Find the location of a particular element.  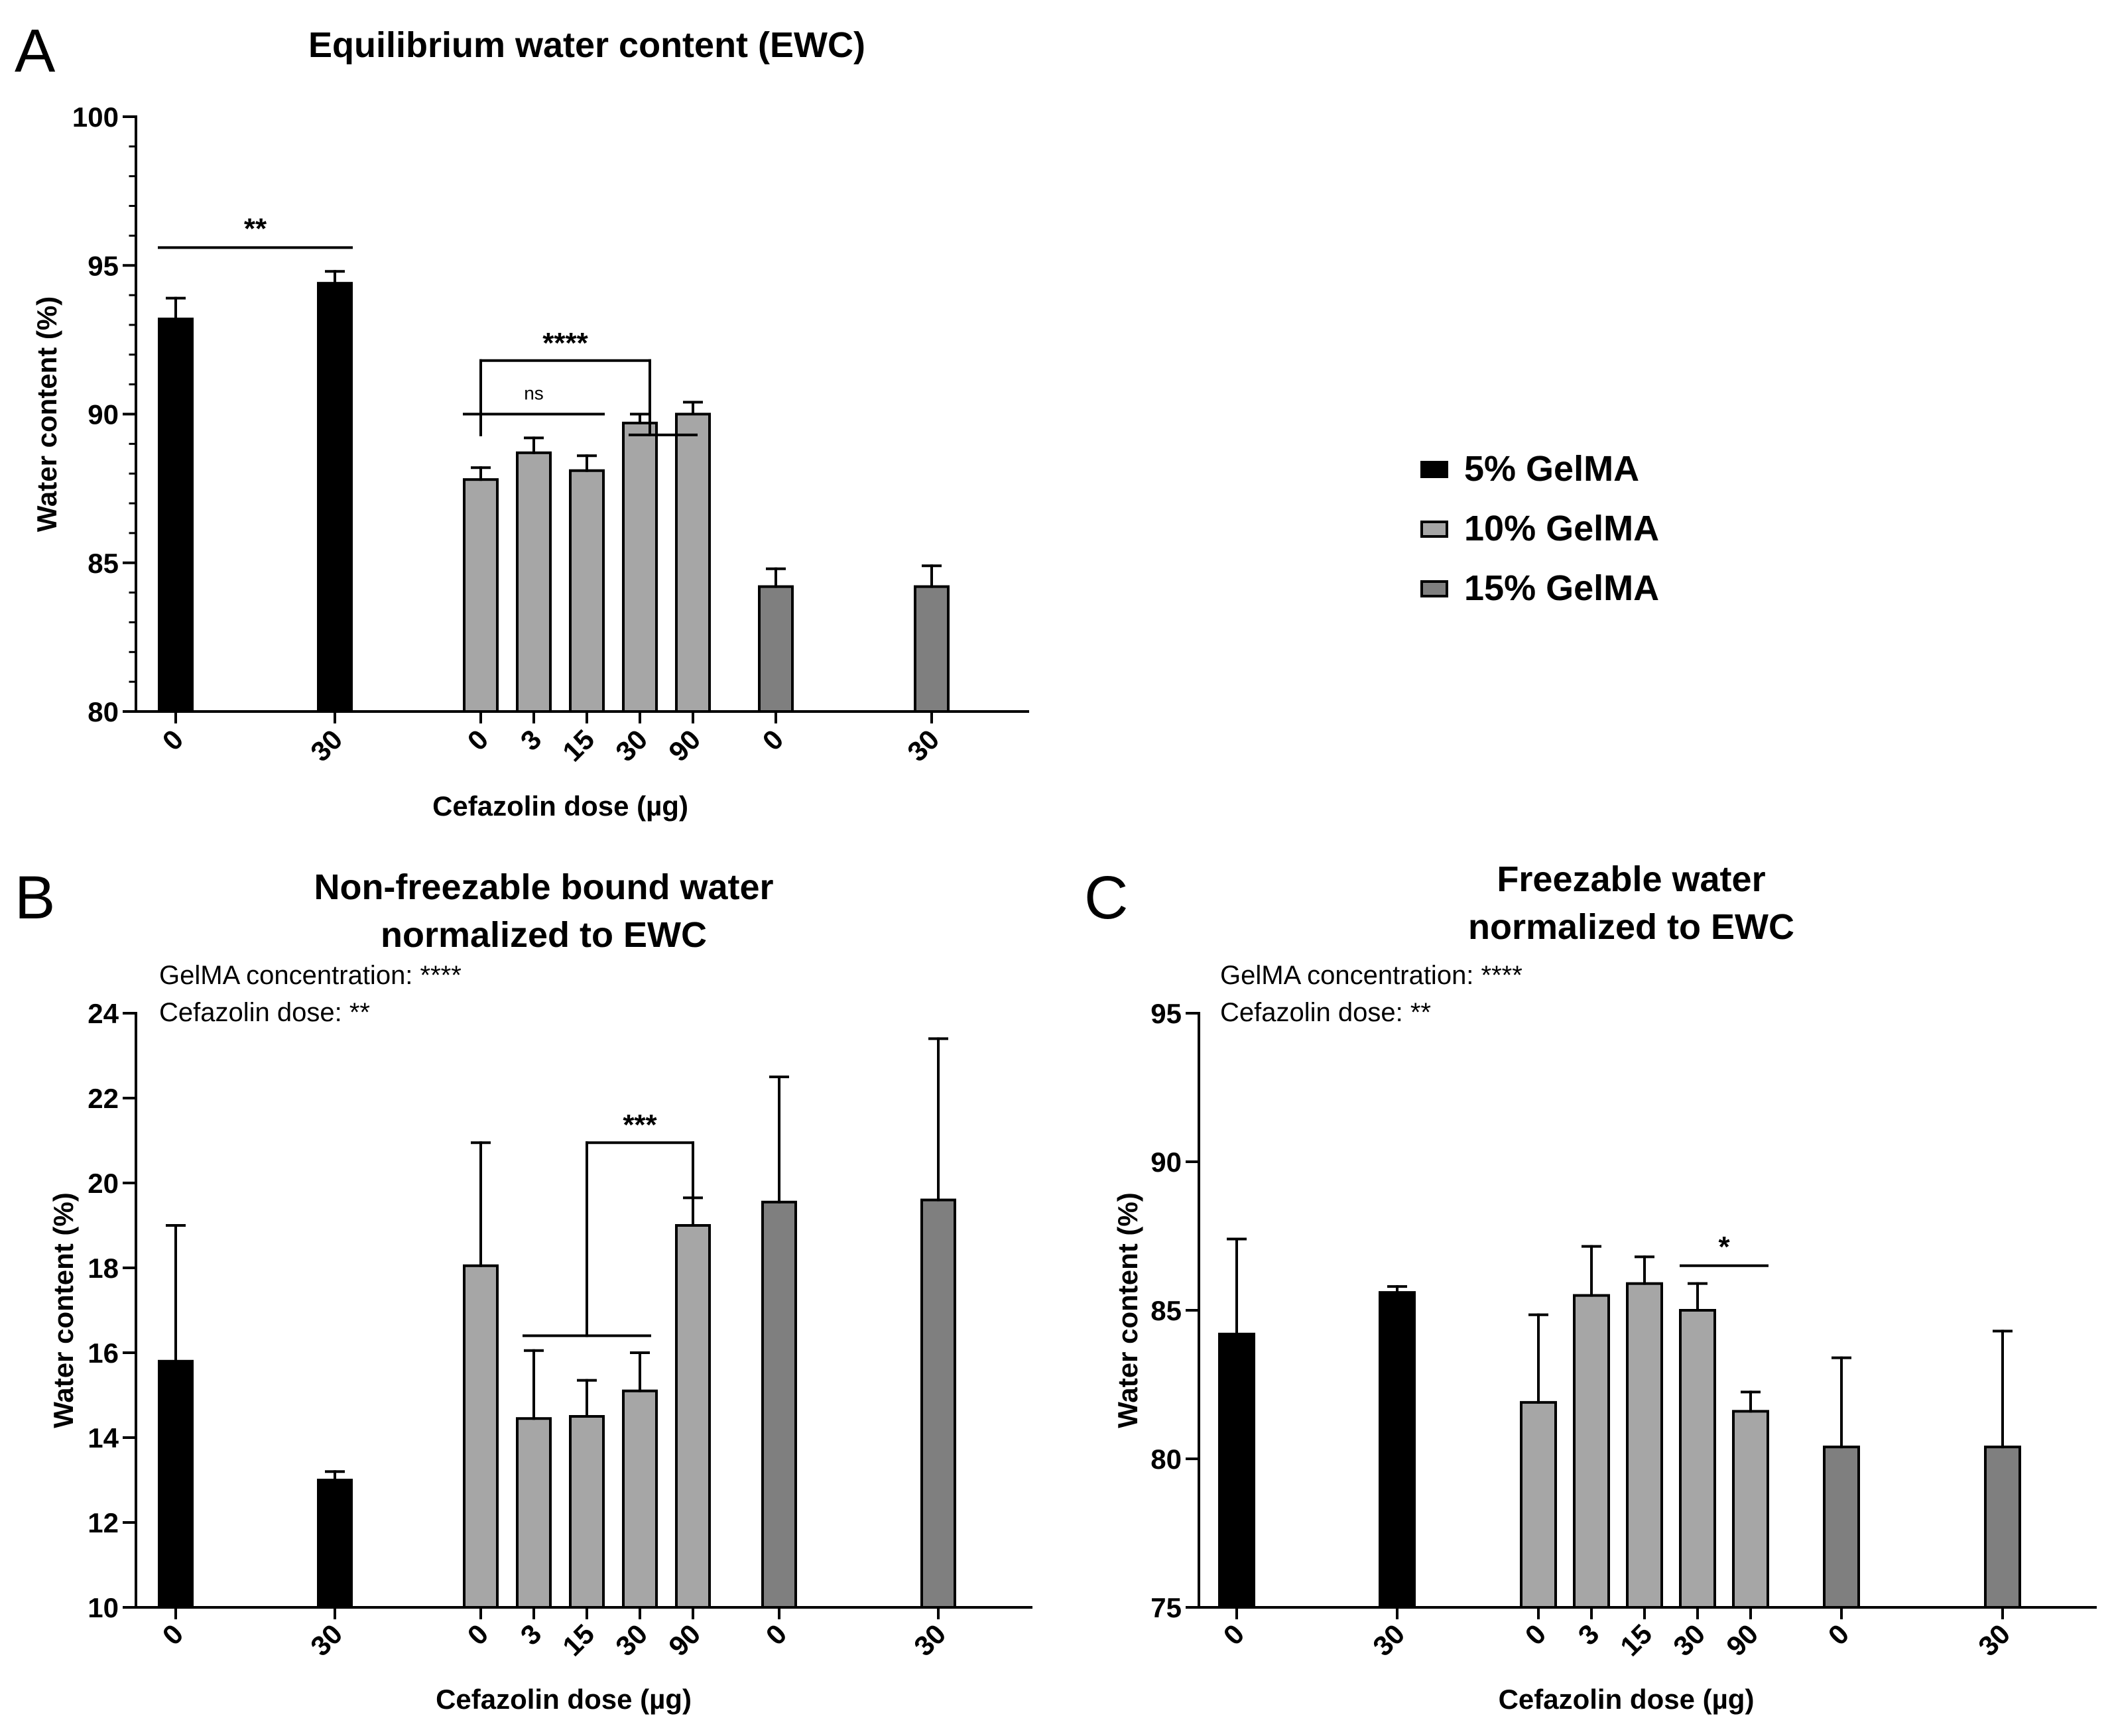

chart-title-line: Equilibrium water content (EWC) is located at coordinates (586, 45).